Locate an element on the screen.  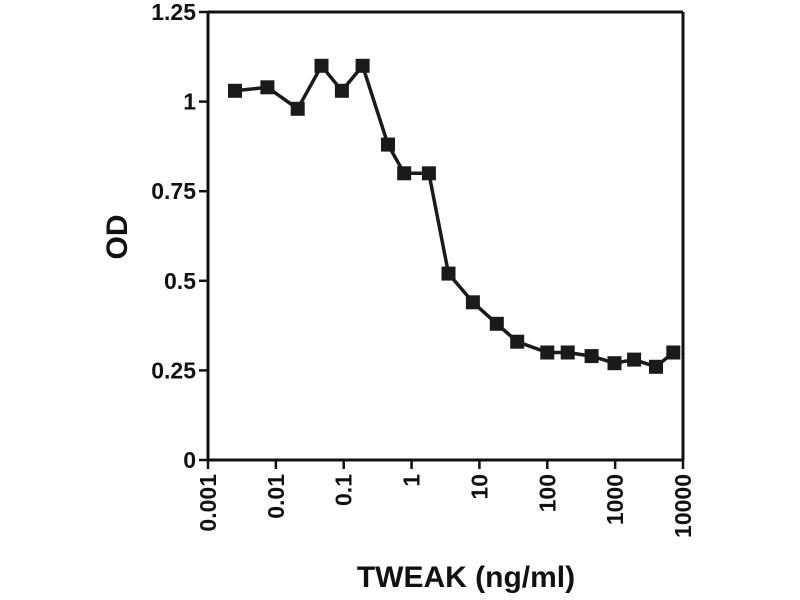
x-tick-label: 100 is located at coordinates (547, 493).